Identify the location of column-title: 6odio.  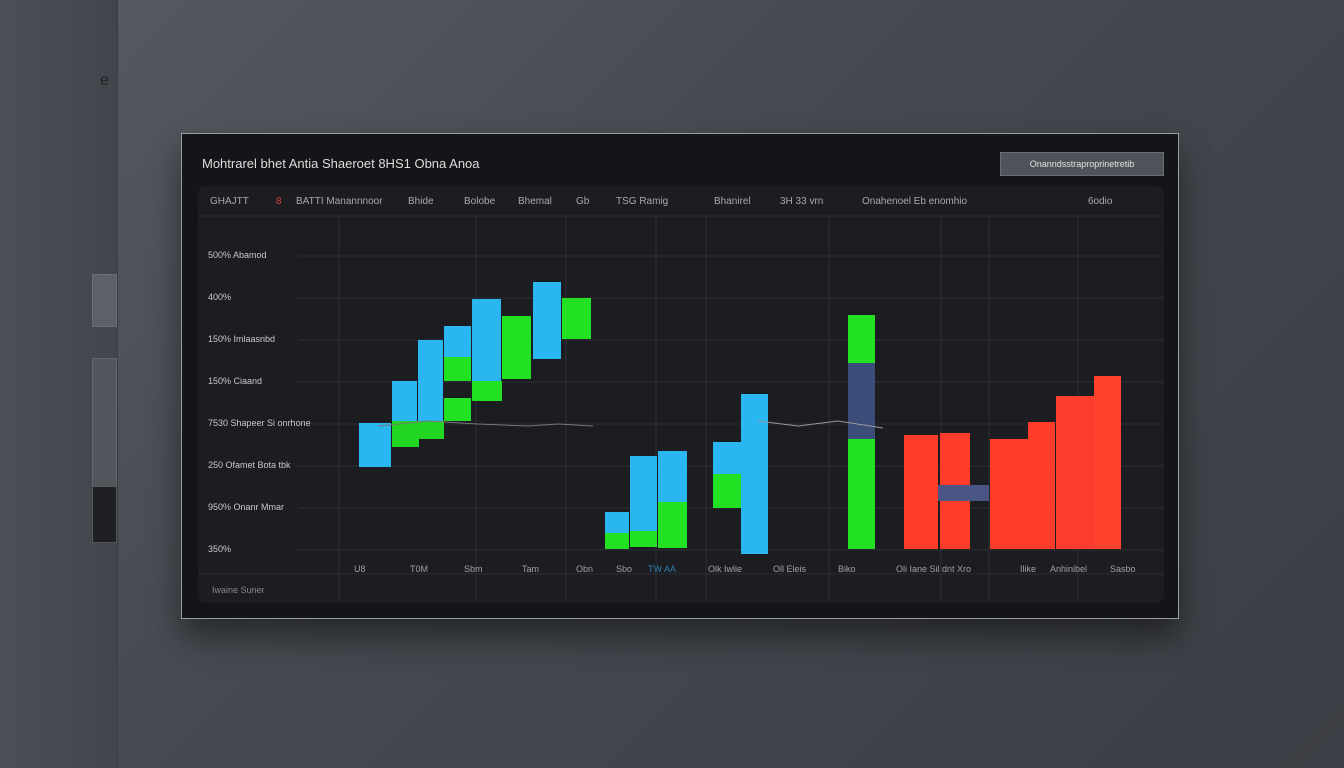
(1100, 201).